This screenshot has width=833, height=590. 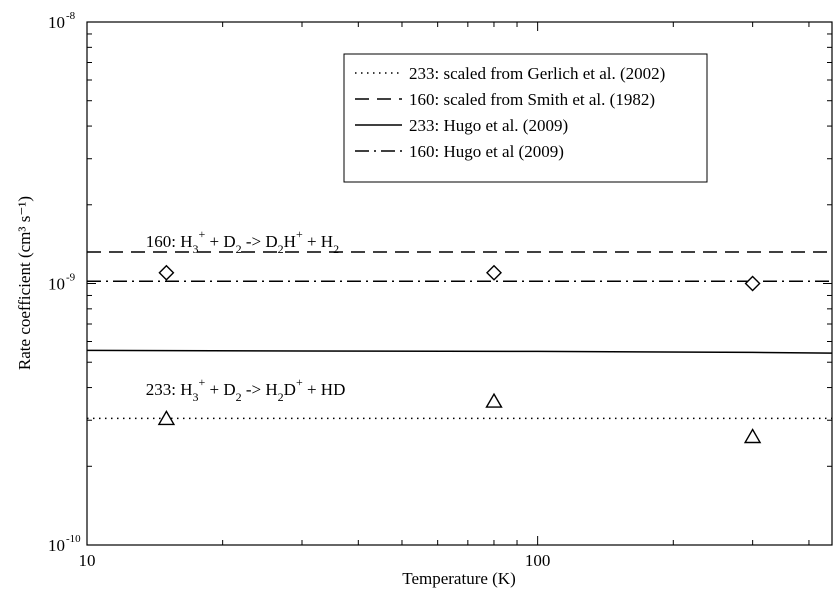 I want to click on annotation-reaction-233: 233: H3+ + D2 -> H2D+ + HD, so click(x=246, y=389).